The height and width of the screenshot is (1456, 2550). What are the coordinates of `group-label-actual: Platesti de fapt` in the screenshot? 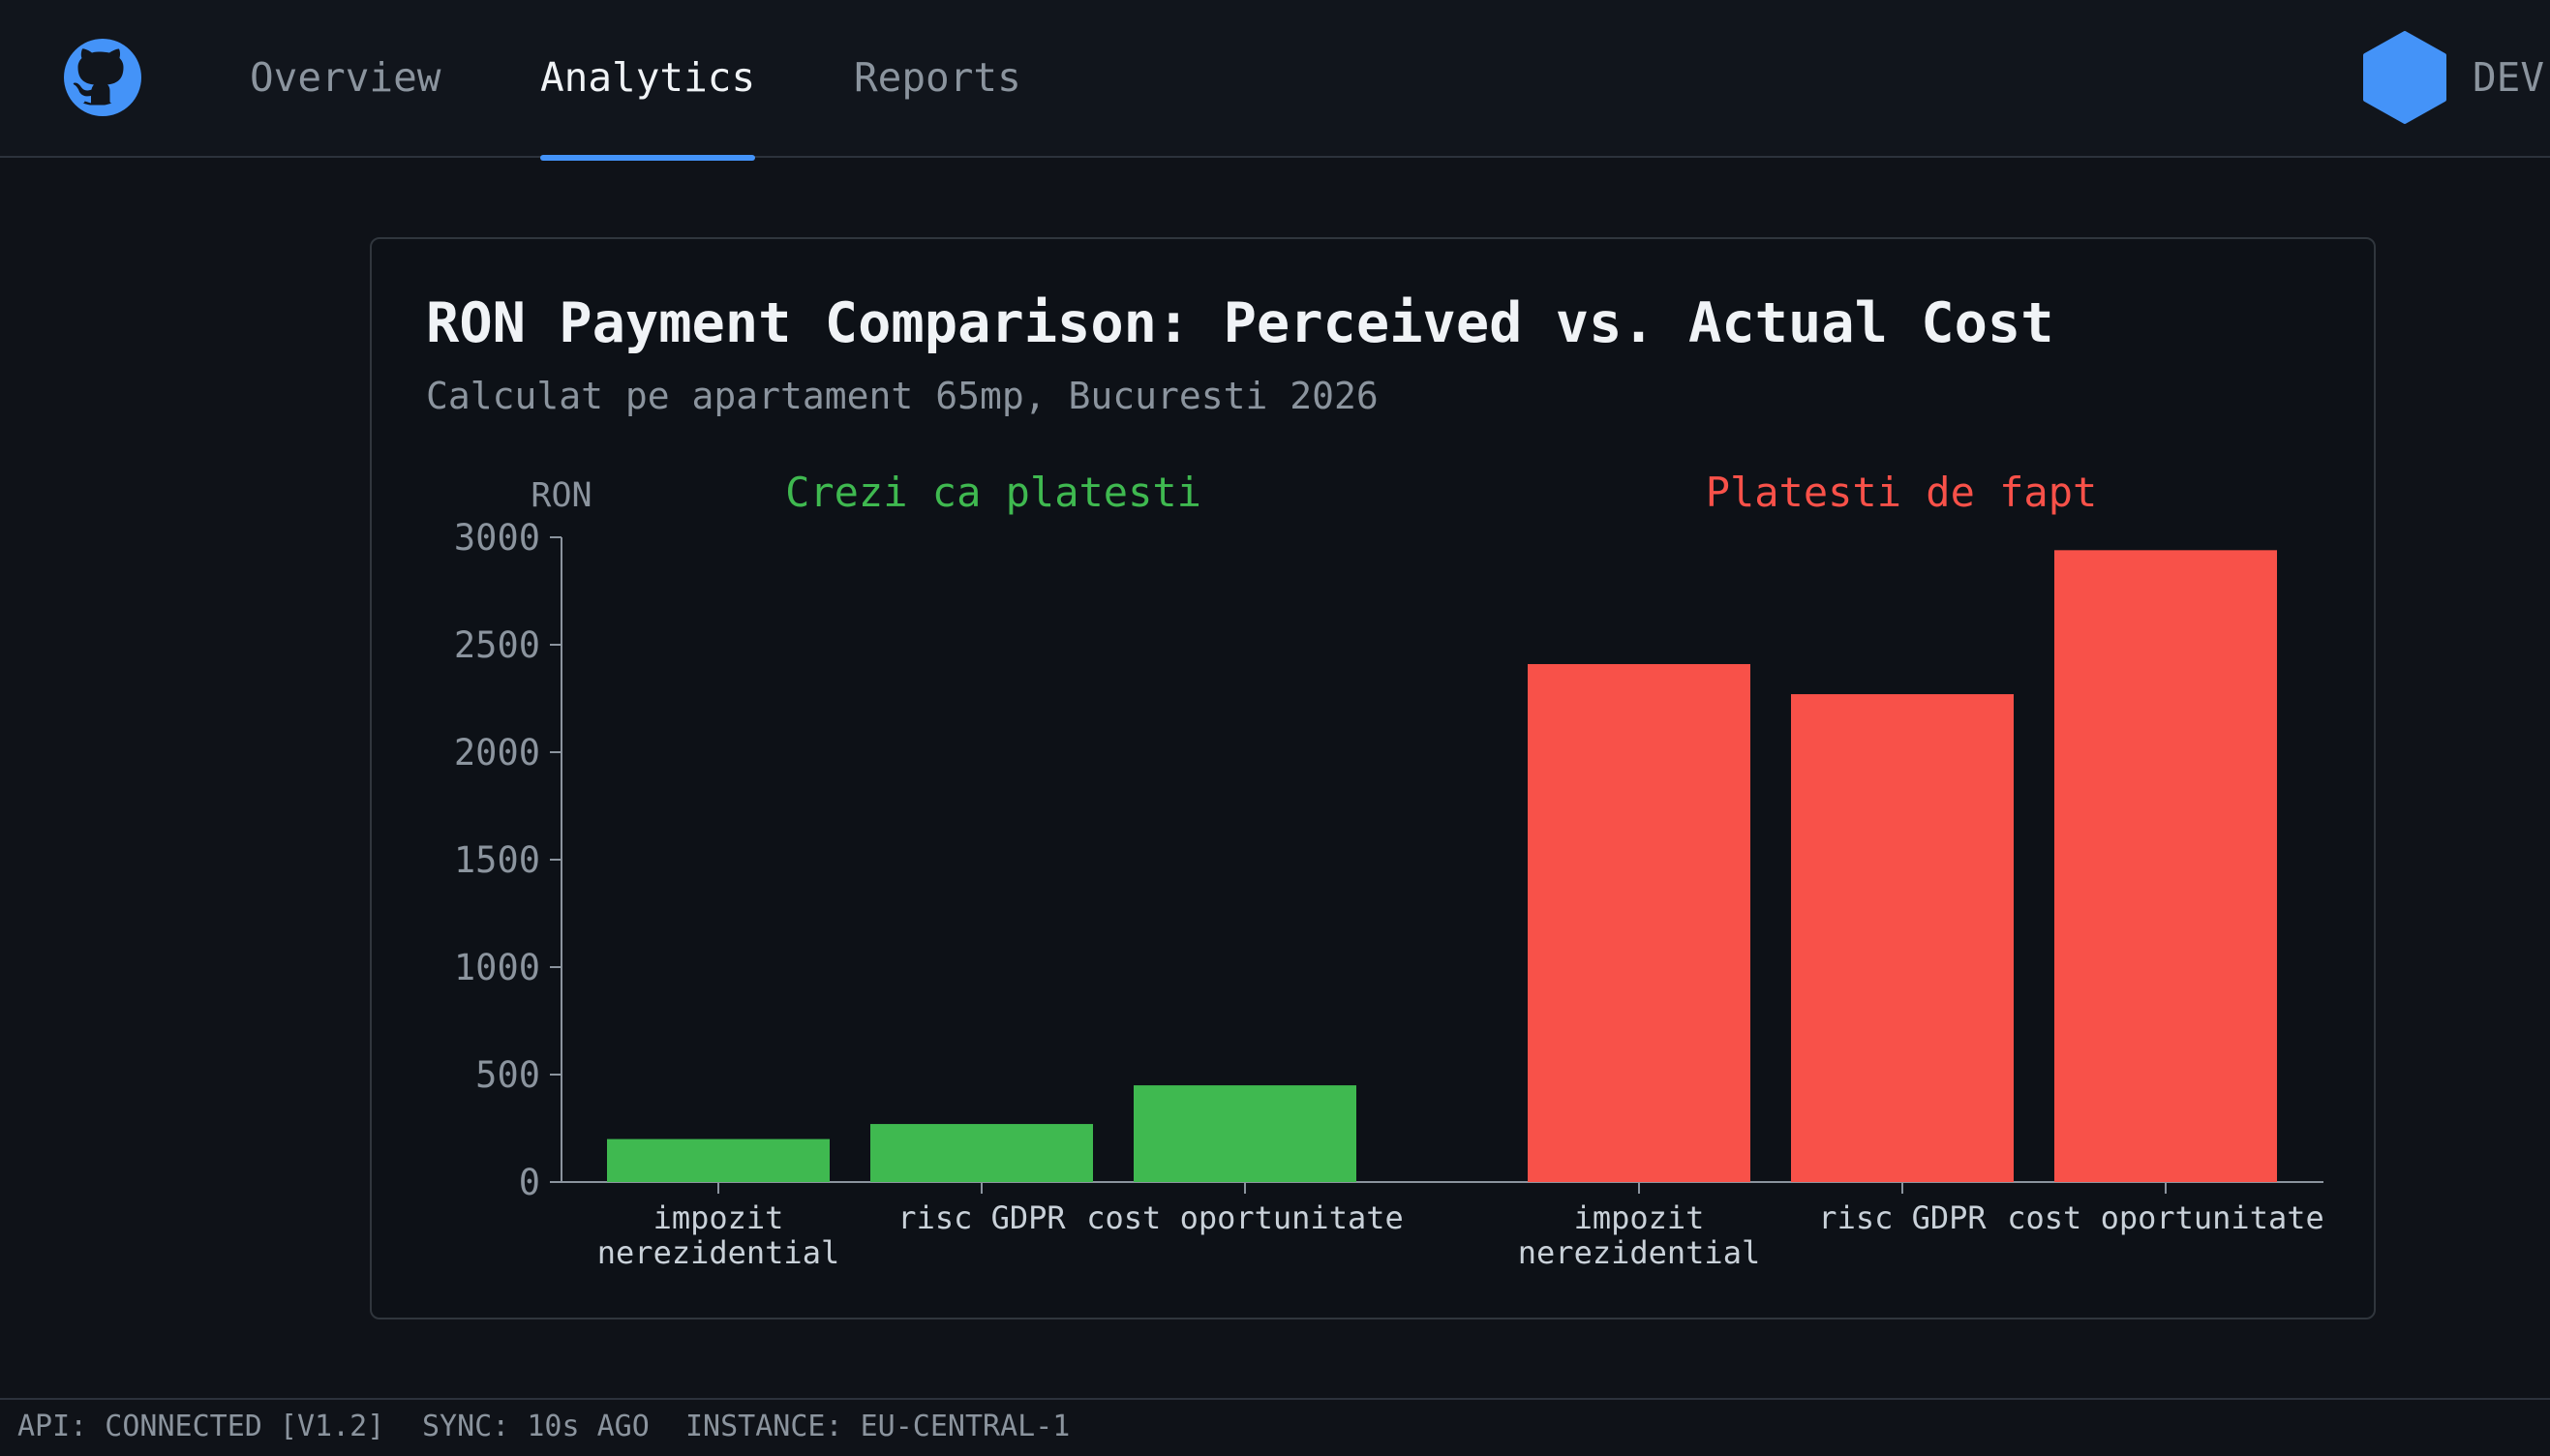 It's located at (1902, 493).